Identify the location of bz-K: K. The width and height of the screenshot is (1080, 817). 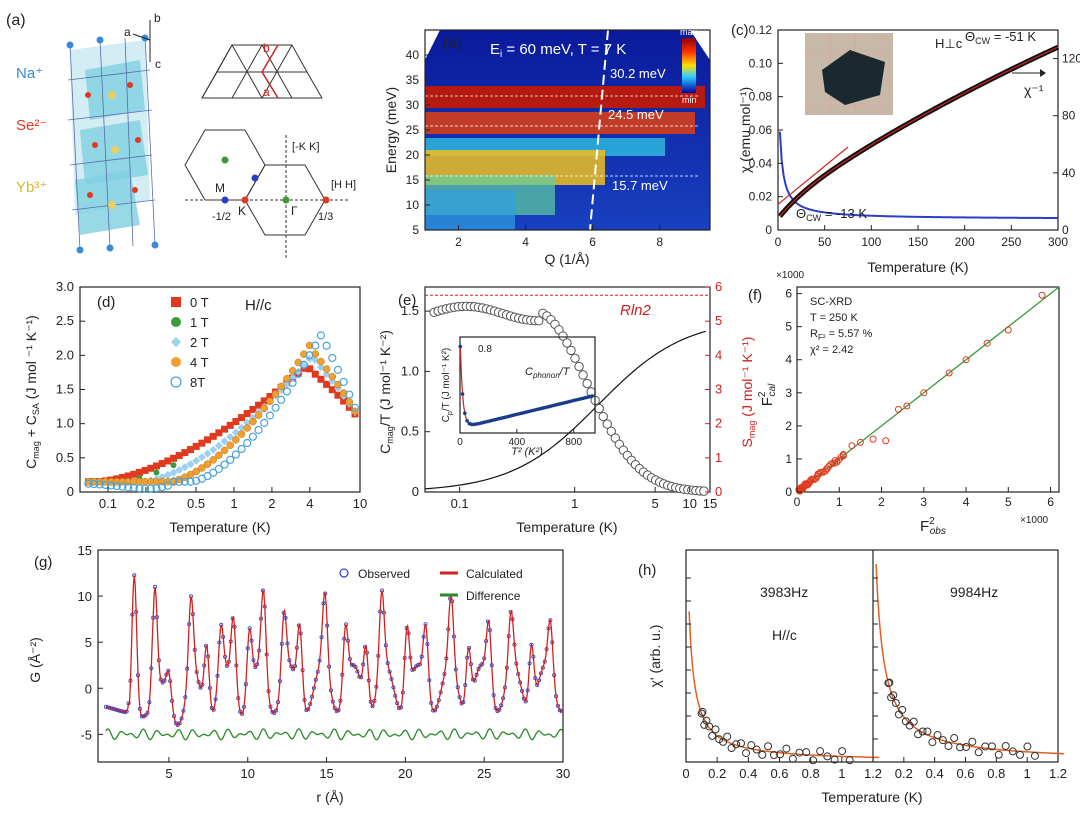
(242, 211).